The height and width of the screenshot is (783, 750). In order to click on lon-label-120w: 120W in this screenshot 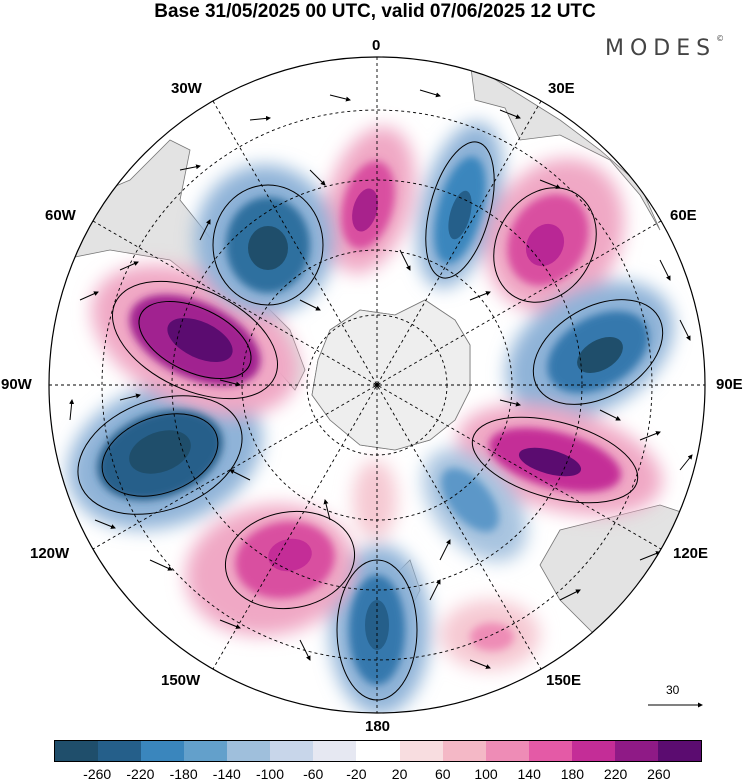, I will do `click(50, 553)`.